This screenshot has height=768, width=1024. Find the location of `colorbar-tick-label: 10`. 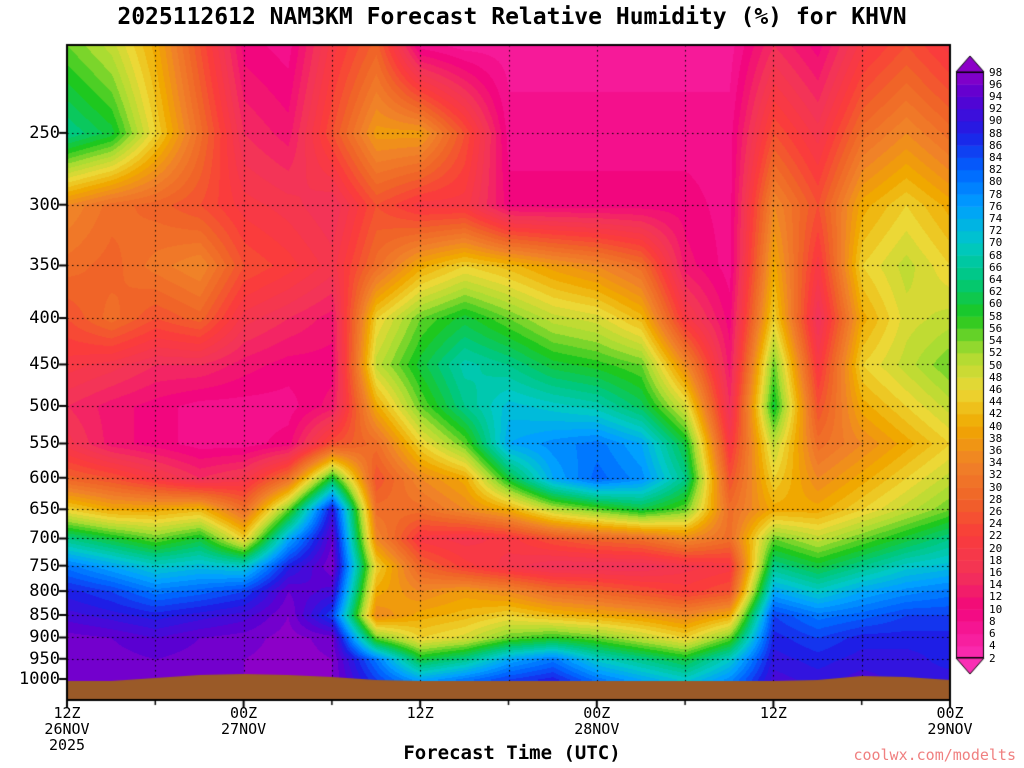

colorbar-tick-label: 10 is located at coordinates (996, 609).